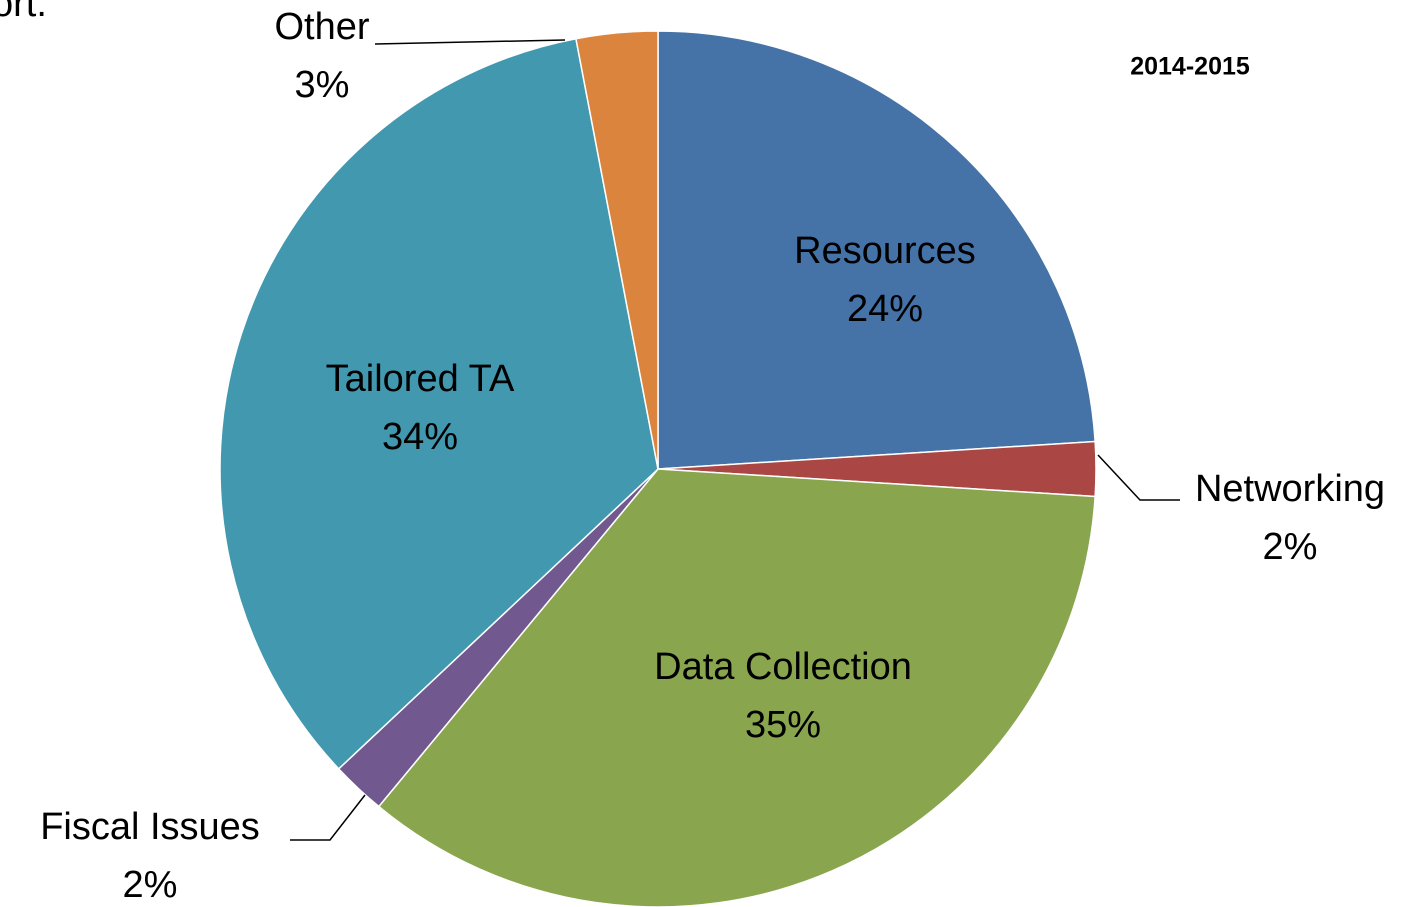 Image resolution: width=1427 pixels, height=907 pixels. Describe the element at coordinates (885, 309) in the screenshot. I see `slice-value-label: 24%` at that location.